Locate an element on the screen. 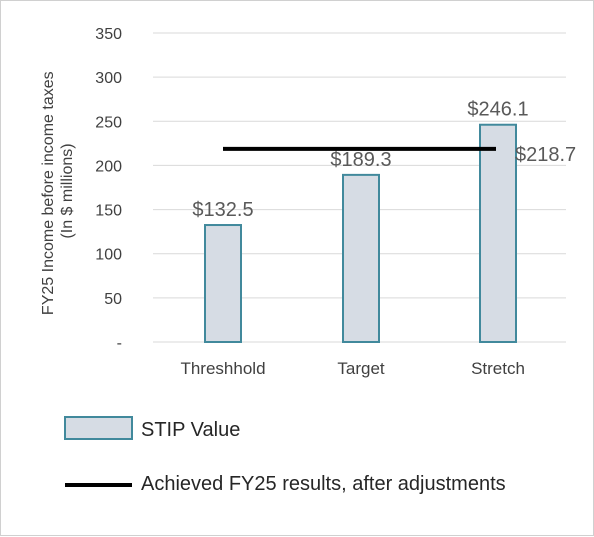 The image size is (594, 537). y-tick-label: 100 is located at coordinates (108, 255).